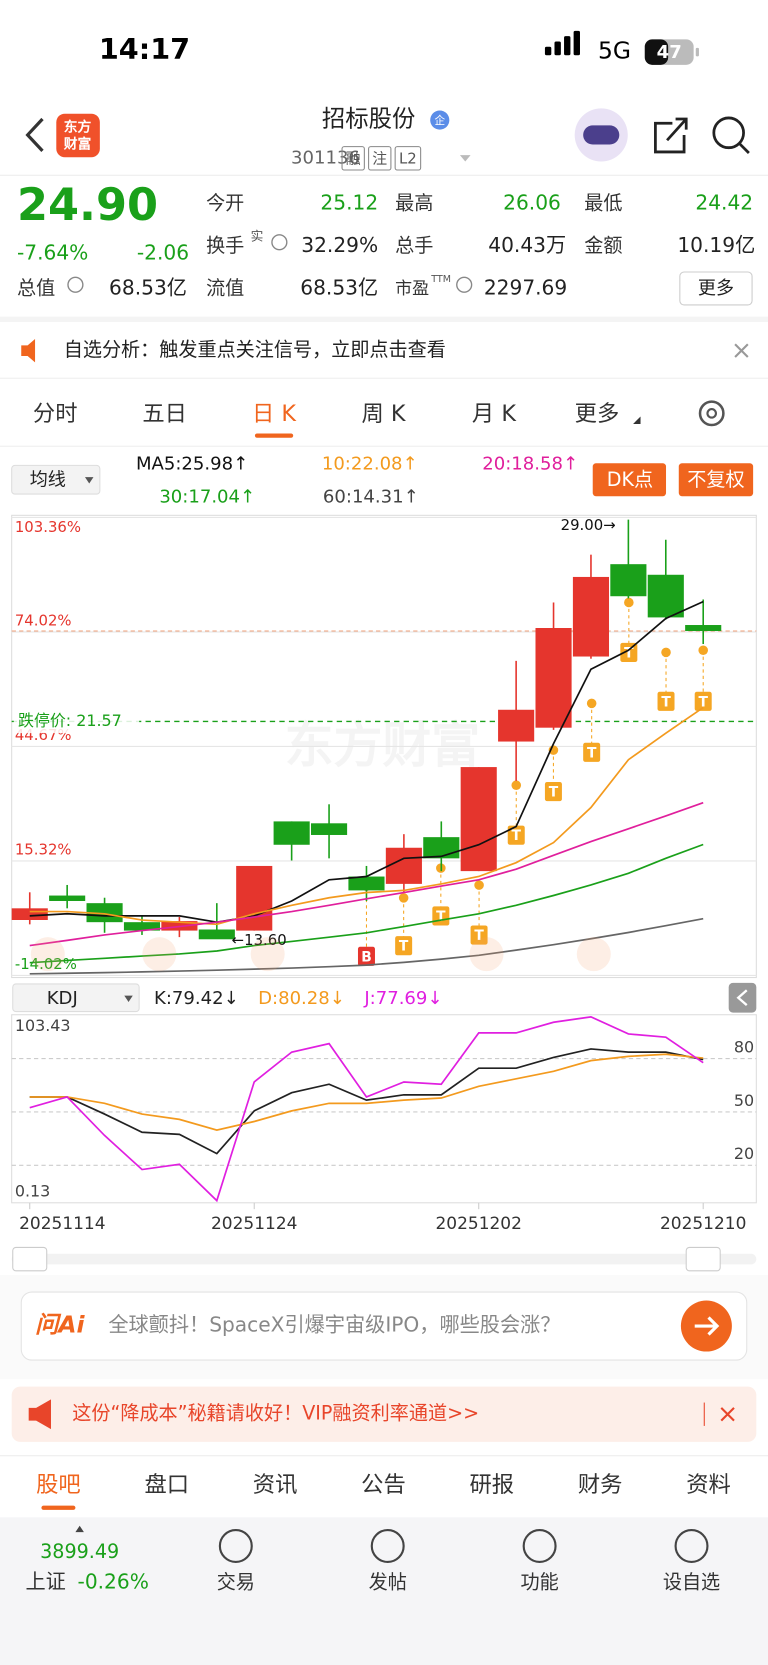 The height and width of the screenshot is (1665, 768). Describe the element at coordinates (58, 1485) in the screenshot. I see `content-tab: 股吧` at that location.